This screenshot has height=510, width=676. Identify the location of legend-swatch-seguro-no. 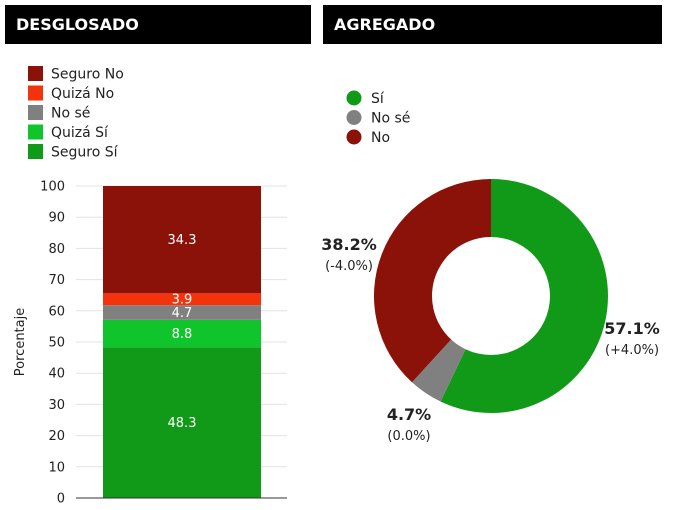
(35, 73).